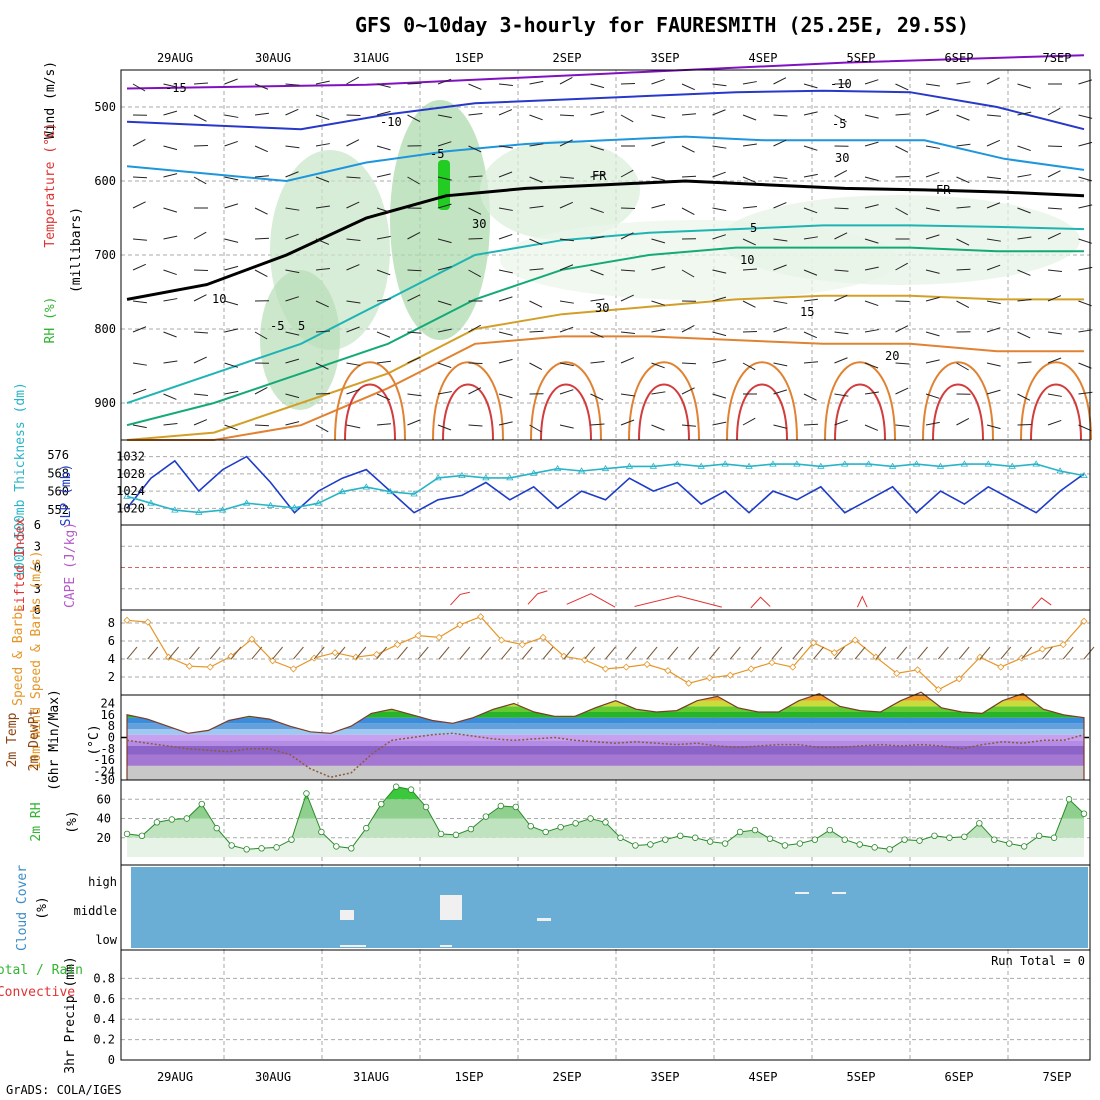 The width and height of the screenshot is (1100, 1100). Describe the element at coordinates (104, 999) in the screenshot. I see `precip-tick-label: 0.6` at that location.